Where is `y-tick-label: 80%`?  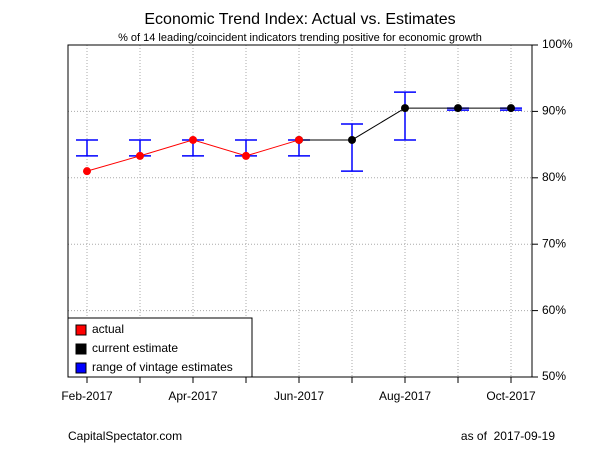 y-tick-label: 80% is located at coordinates (554, 177).